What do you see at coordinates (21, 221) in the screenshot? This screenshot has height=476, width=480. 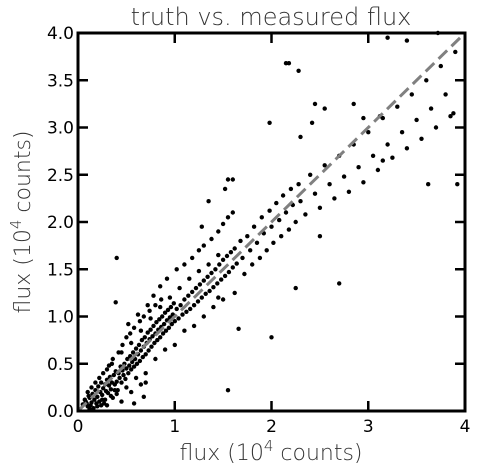 I see `y-axis-label: flux (104 counts)` at bounding box center [21, 221].